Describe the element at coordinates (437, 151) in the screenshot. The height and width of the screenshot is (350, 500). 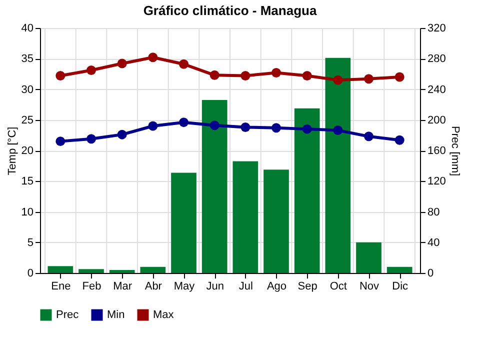
I see `y2-tick-label: 160` at that location.